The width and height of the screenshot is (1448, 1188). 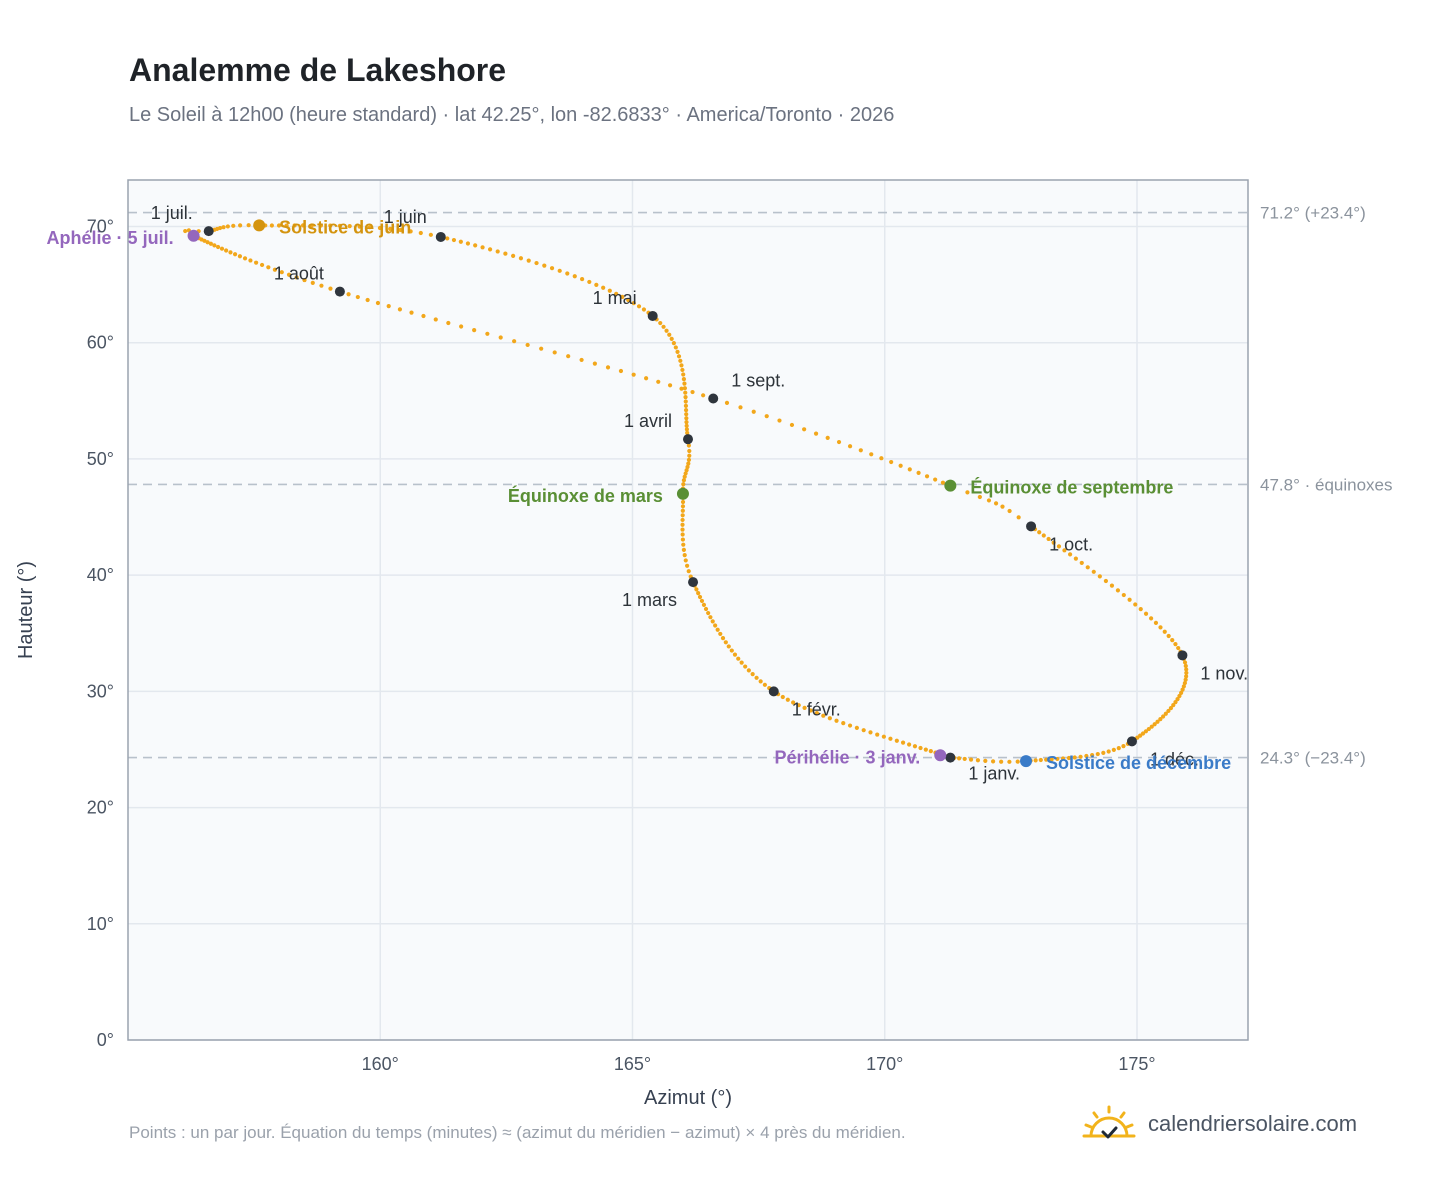 What do you see at coordinates (632, 1064) in the screenshot?
I see `x-tick-label: 165°` at bounding box center [632, 1064].